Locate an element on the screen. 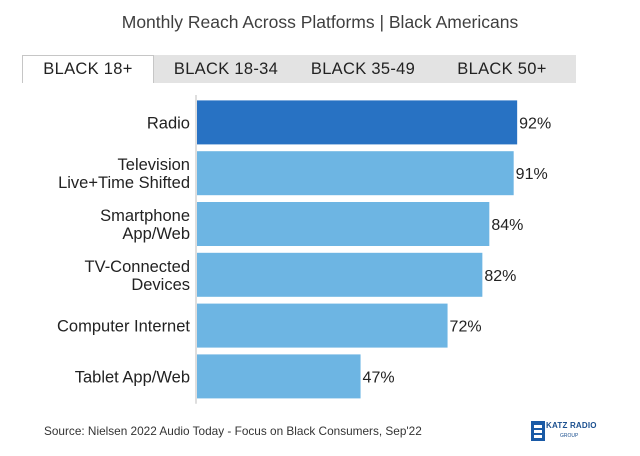 The image size is (640, 456). tab-black-50-plus: BLACK 50+ is located at coordinates (502, 68).